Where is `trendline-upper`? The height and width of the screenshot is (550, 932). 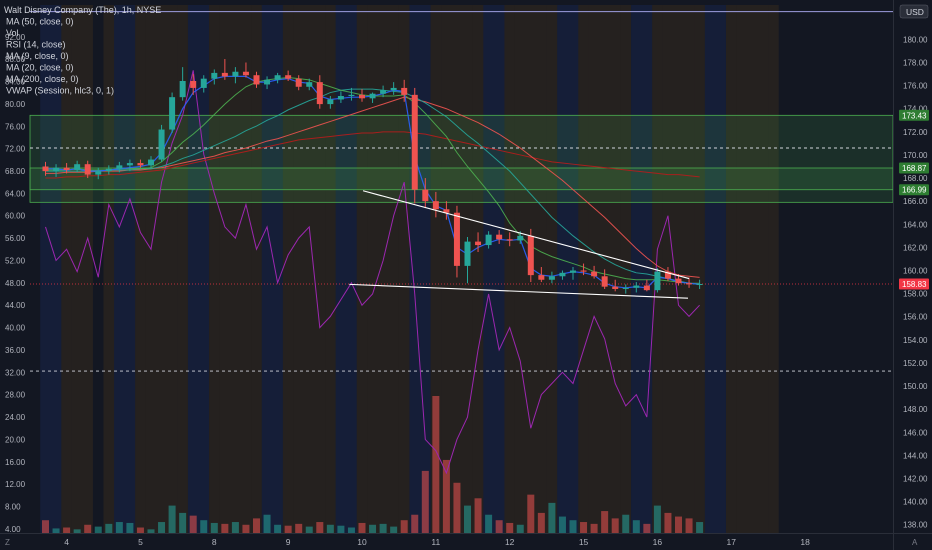
trendline-upper is located at coordinates (526, 235).